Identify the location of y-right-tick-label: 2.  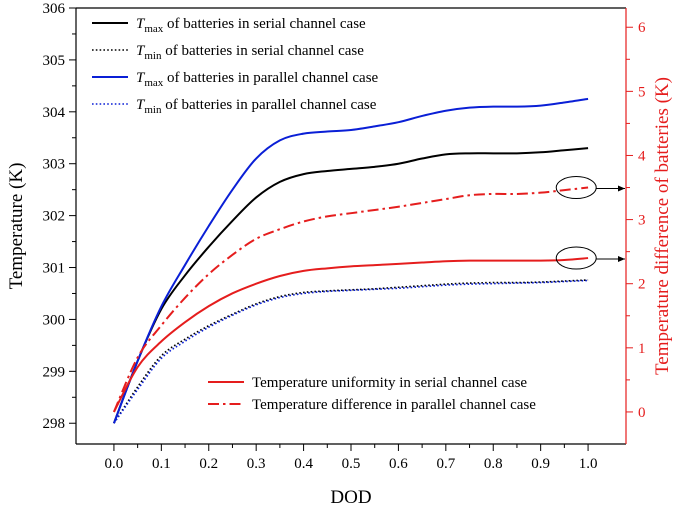
(642, 285).